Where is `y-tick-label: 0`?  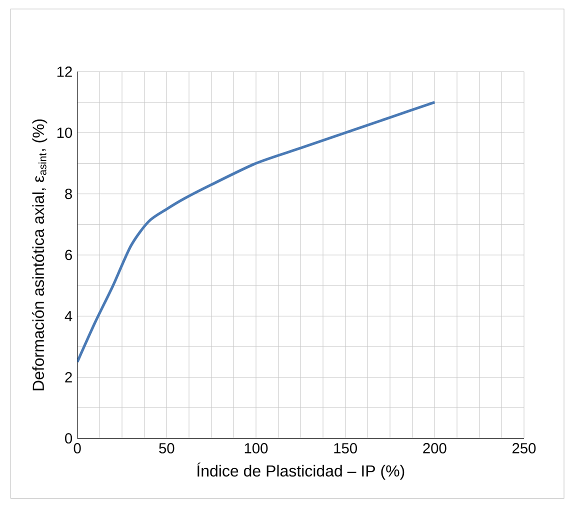
y-tick-label: 0 is located at coordinates (68, 438).